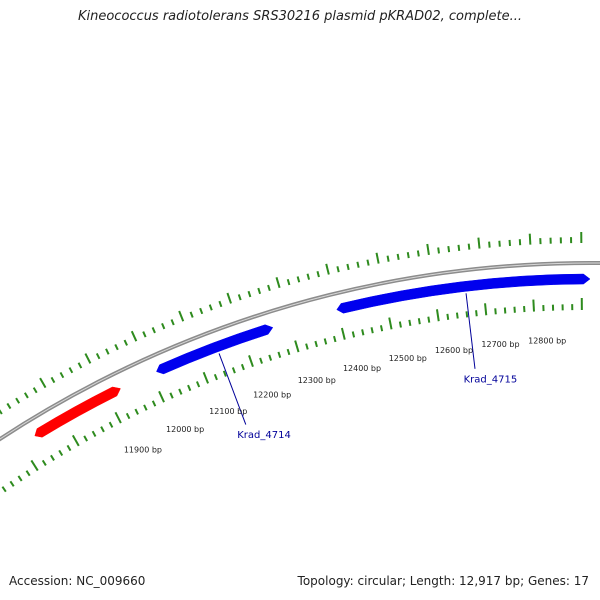 The height and width of the screenshot is (600, 600). What do you see at coordinates (362, 368) in the screenshot?
I see `position-label: 12400 bp` at bounding box center [362, 368].